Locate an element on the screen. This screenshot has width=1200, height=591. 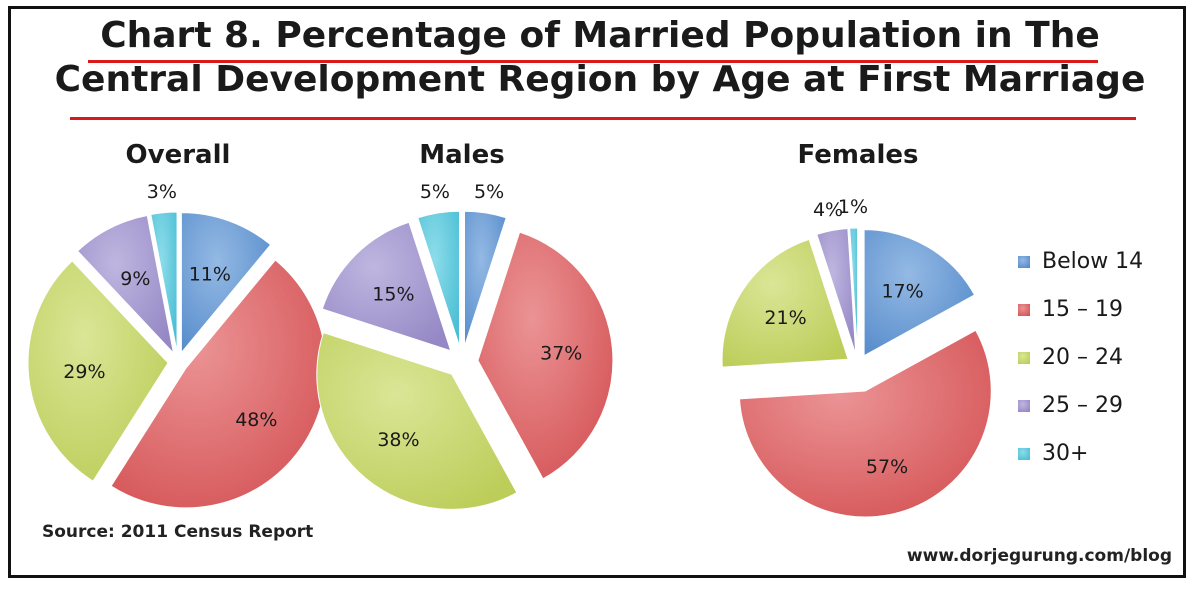
pie-label-males-3: 15% is located at coordinates (393, 294).